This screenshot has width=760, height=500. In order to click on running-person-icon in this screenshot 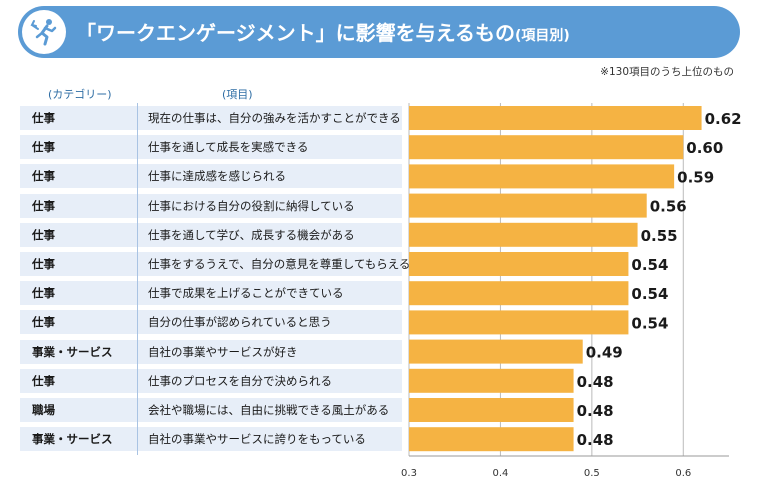, I will do `click(44, 32)`.